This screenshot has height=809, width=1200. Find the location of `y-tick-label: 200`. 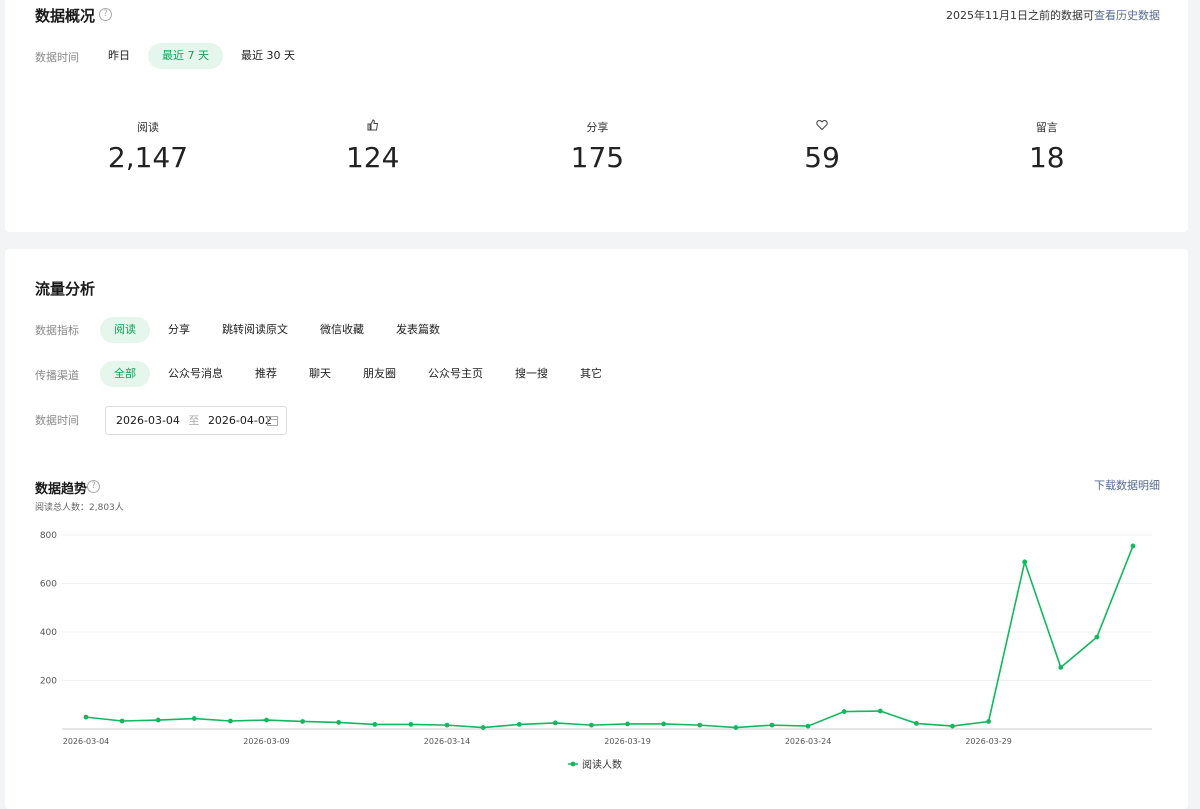

y-tick-label: 200 is located at coordinates (48, 682).